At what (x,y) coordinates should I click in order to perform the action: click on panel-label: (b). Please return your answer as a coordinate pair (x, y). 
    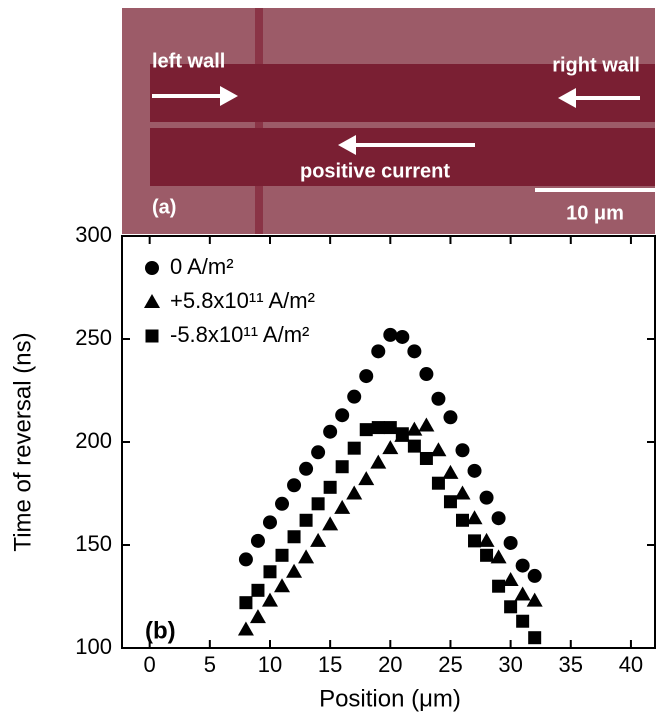
    Looking at the image, I should click on (160, 630).